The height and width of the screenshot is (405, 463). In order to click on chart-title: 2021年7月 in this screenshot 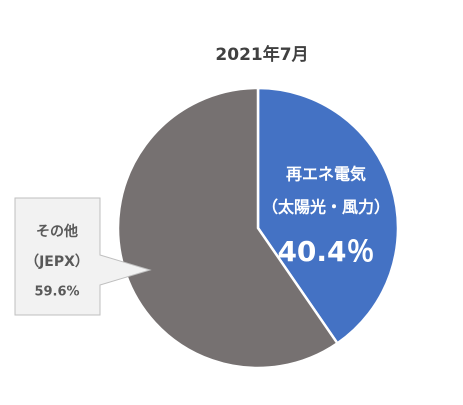, I will do `click(261, 54)`.